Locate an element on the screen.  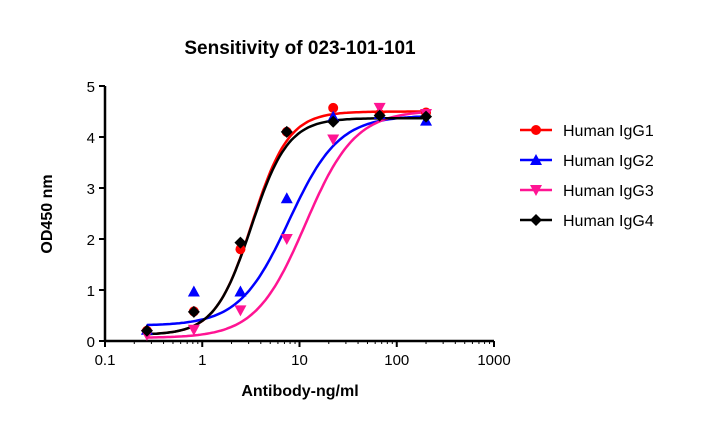
legend-item: Human IgG3 is located at coordinates (587, 191).